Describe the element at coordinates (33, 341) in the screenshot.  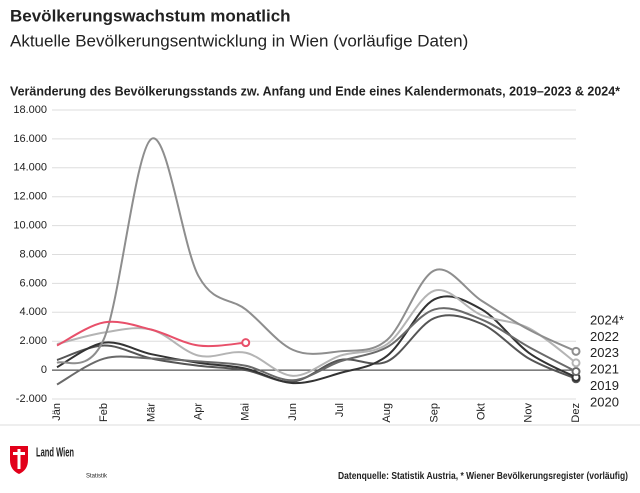
I see `y-tick-label: 2.000` at that location.